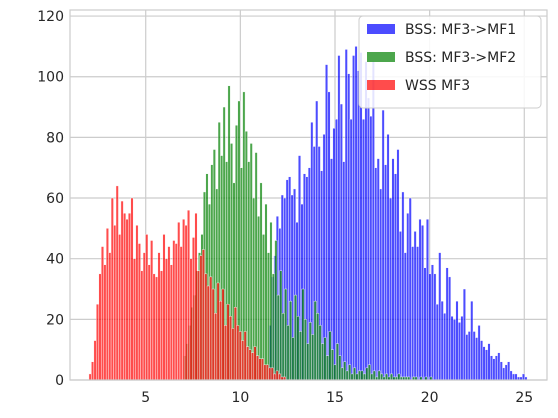 Image resolution: width=558 pixels, height=418 pixels. What do you see at coordinates (524, 398) in the screenshot?
I see `x-tick-label: 25` at bounding box center [524, 398].